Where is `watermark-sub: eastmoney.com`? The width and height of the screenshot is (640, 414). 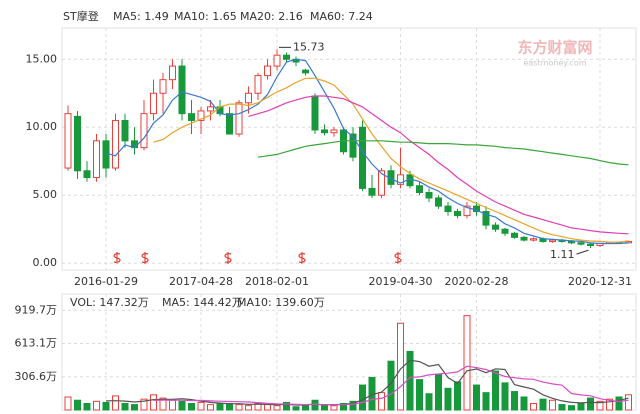
watermark-sub: eastmoney.com is located at coordinates (554, 63).